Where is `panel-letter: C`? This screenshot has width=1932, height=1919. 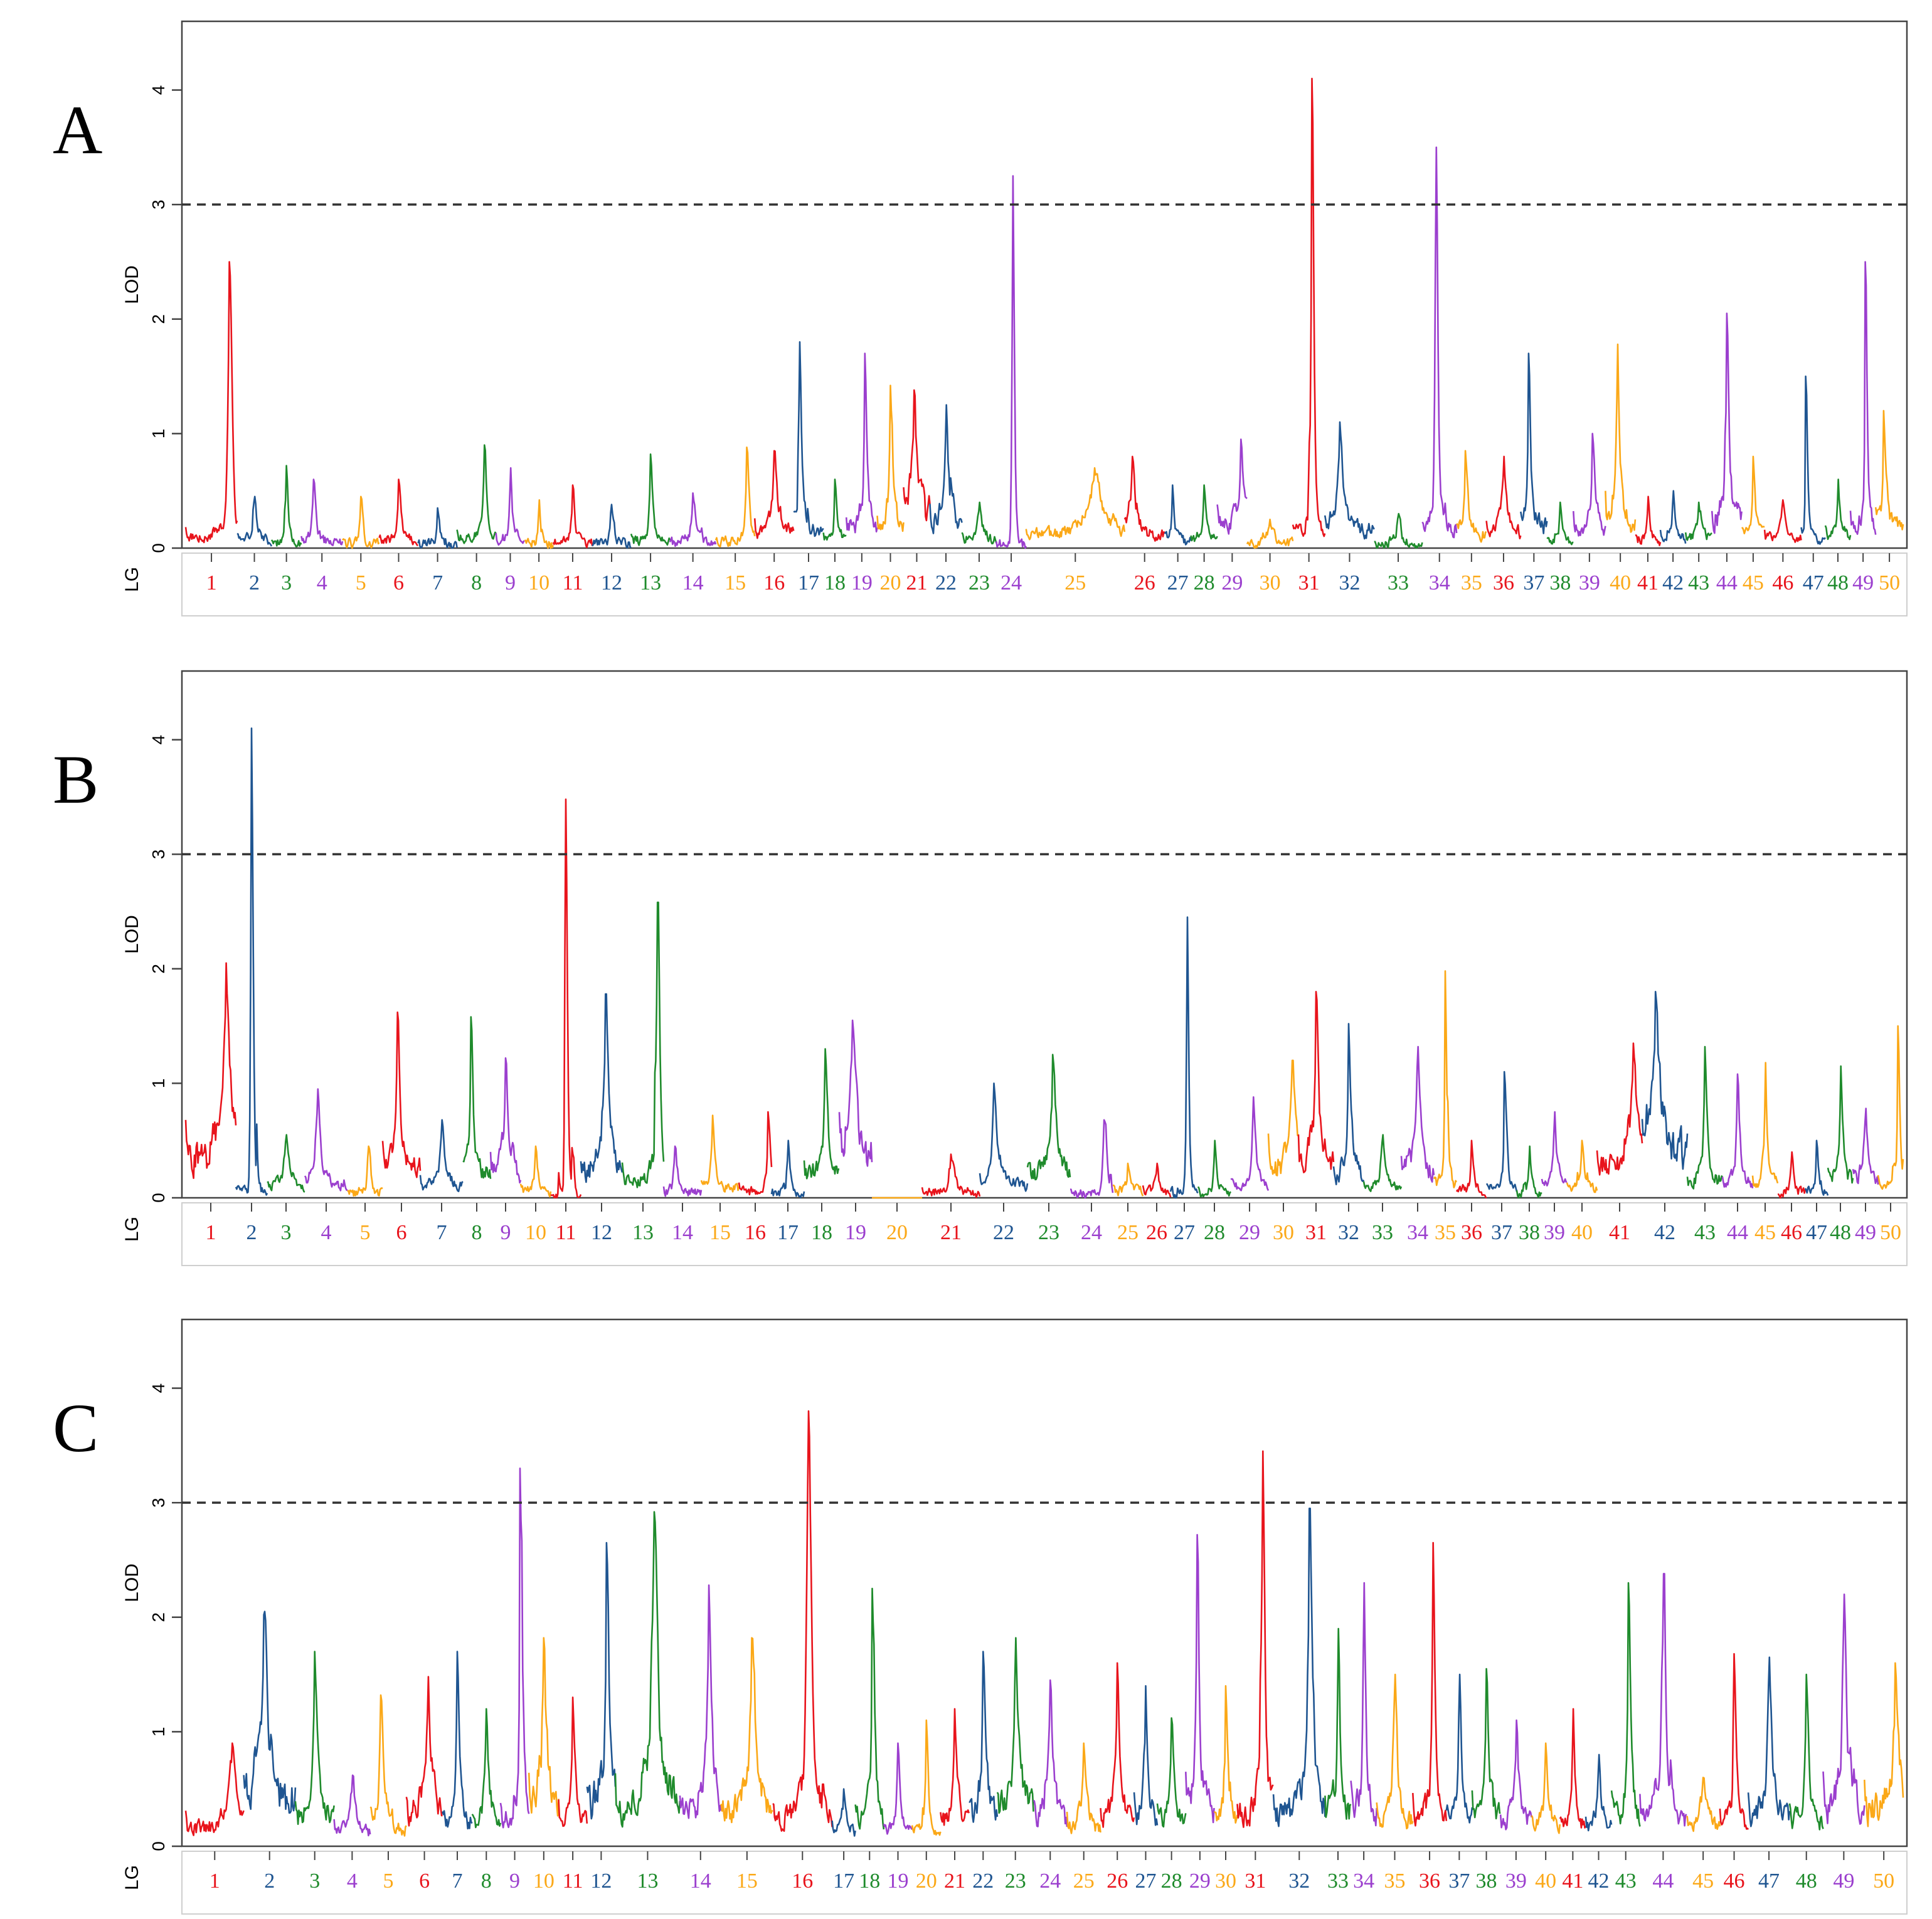
panel-letter: C is located at coordinates (75, 1428).